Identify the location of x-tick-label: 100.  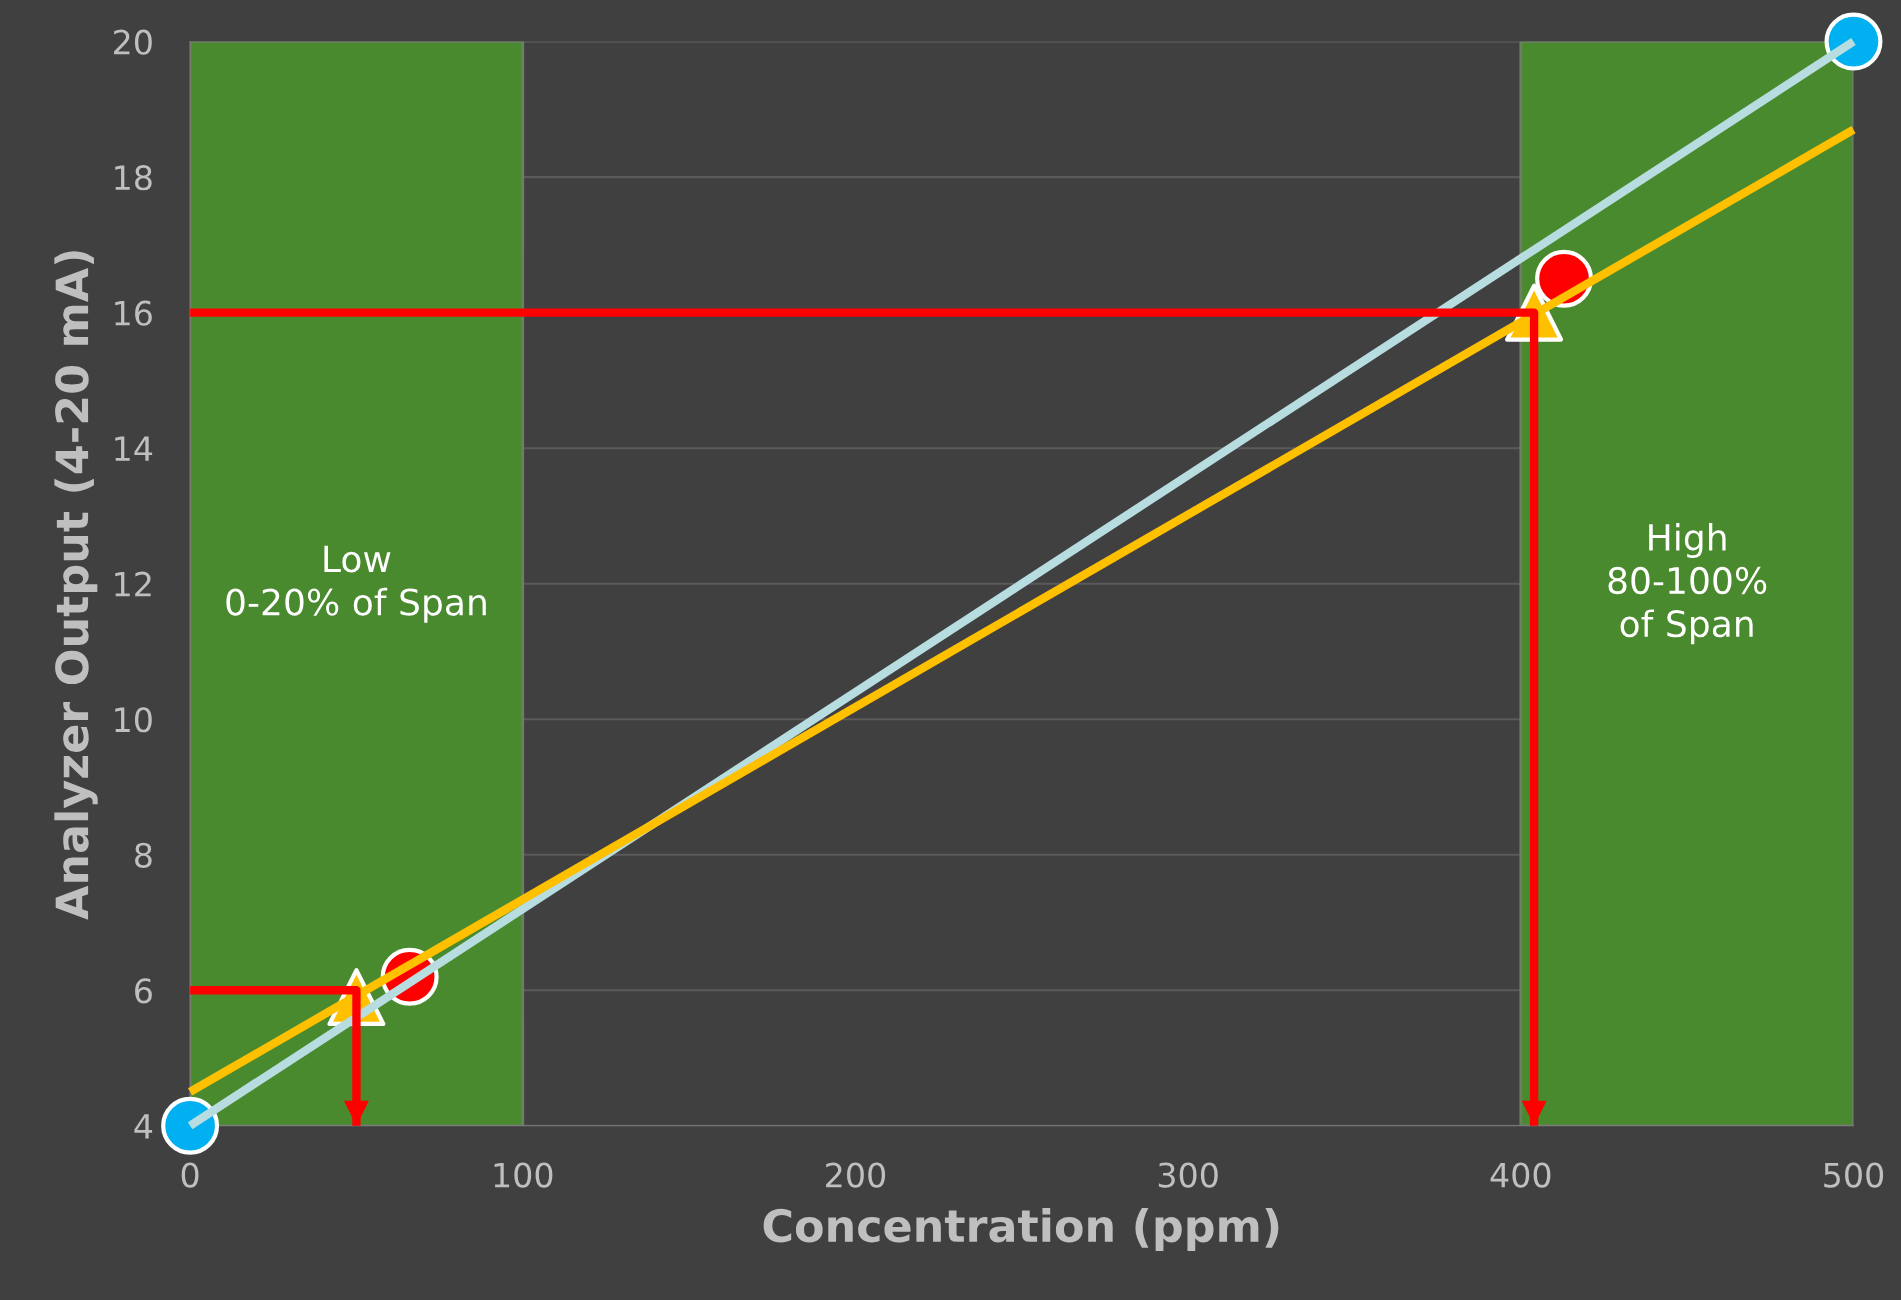
(523, 1175).